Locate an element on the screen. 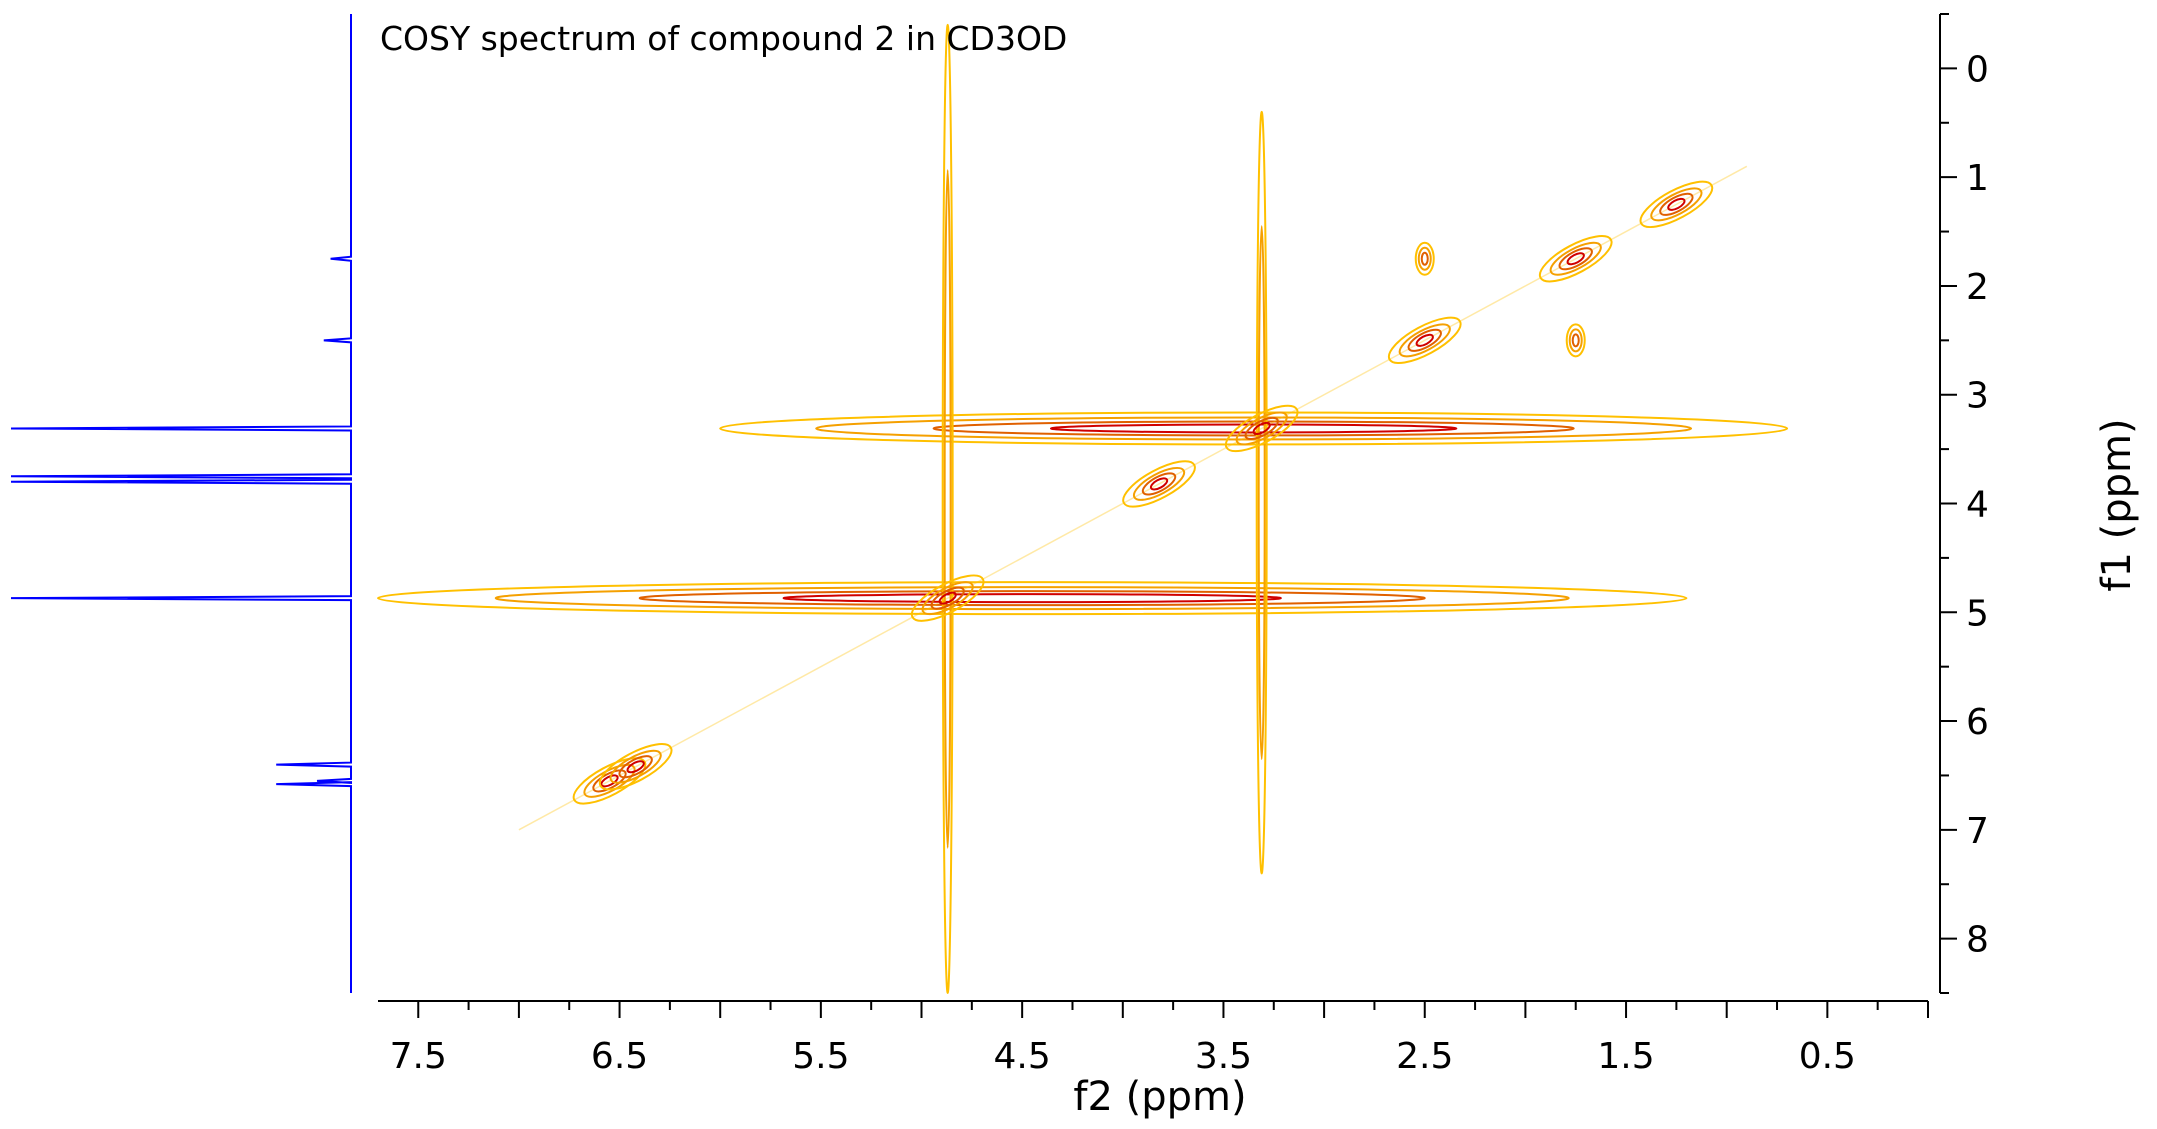  y-tick-label: 2 is located at coordinates (1977, 287).